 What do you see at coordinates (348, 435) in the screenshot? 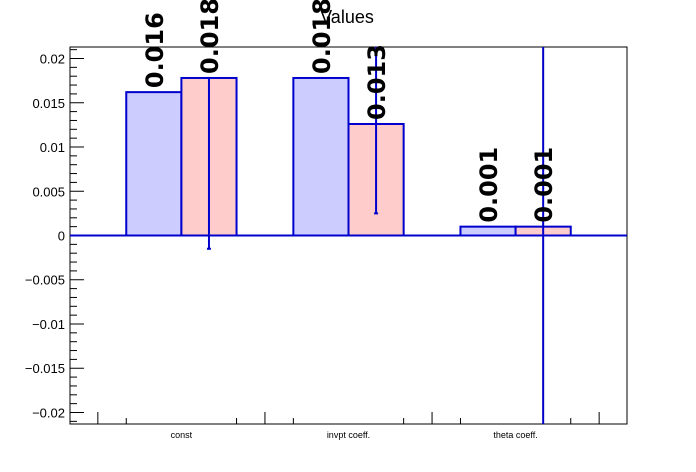
I see `x-tick-label: invpt coeff.` at bounding box center [348, 435].